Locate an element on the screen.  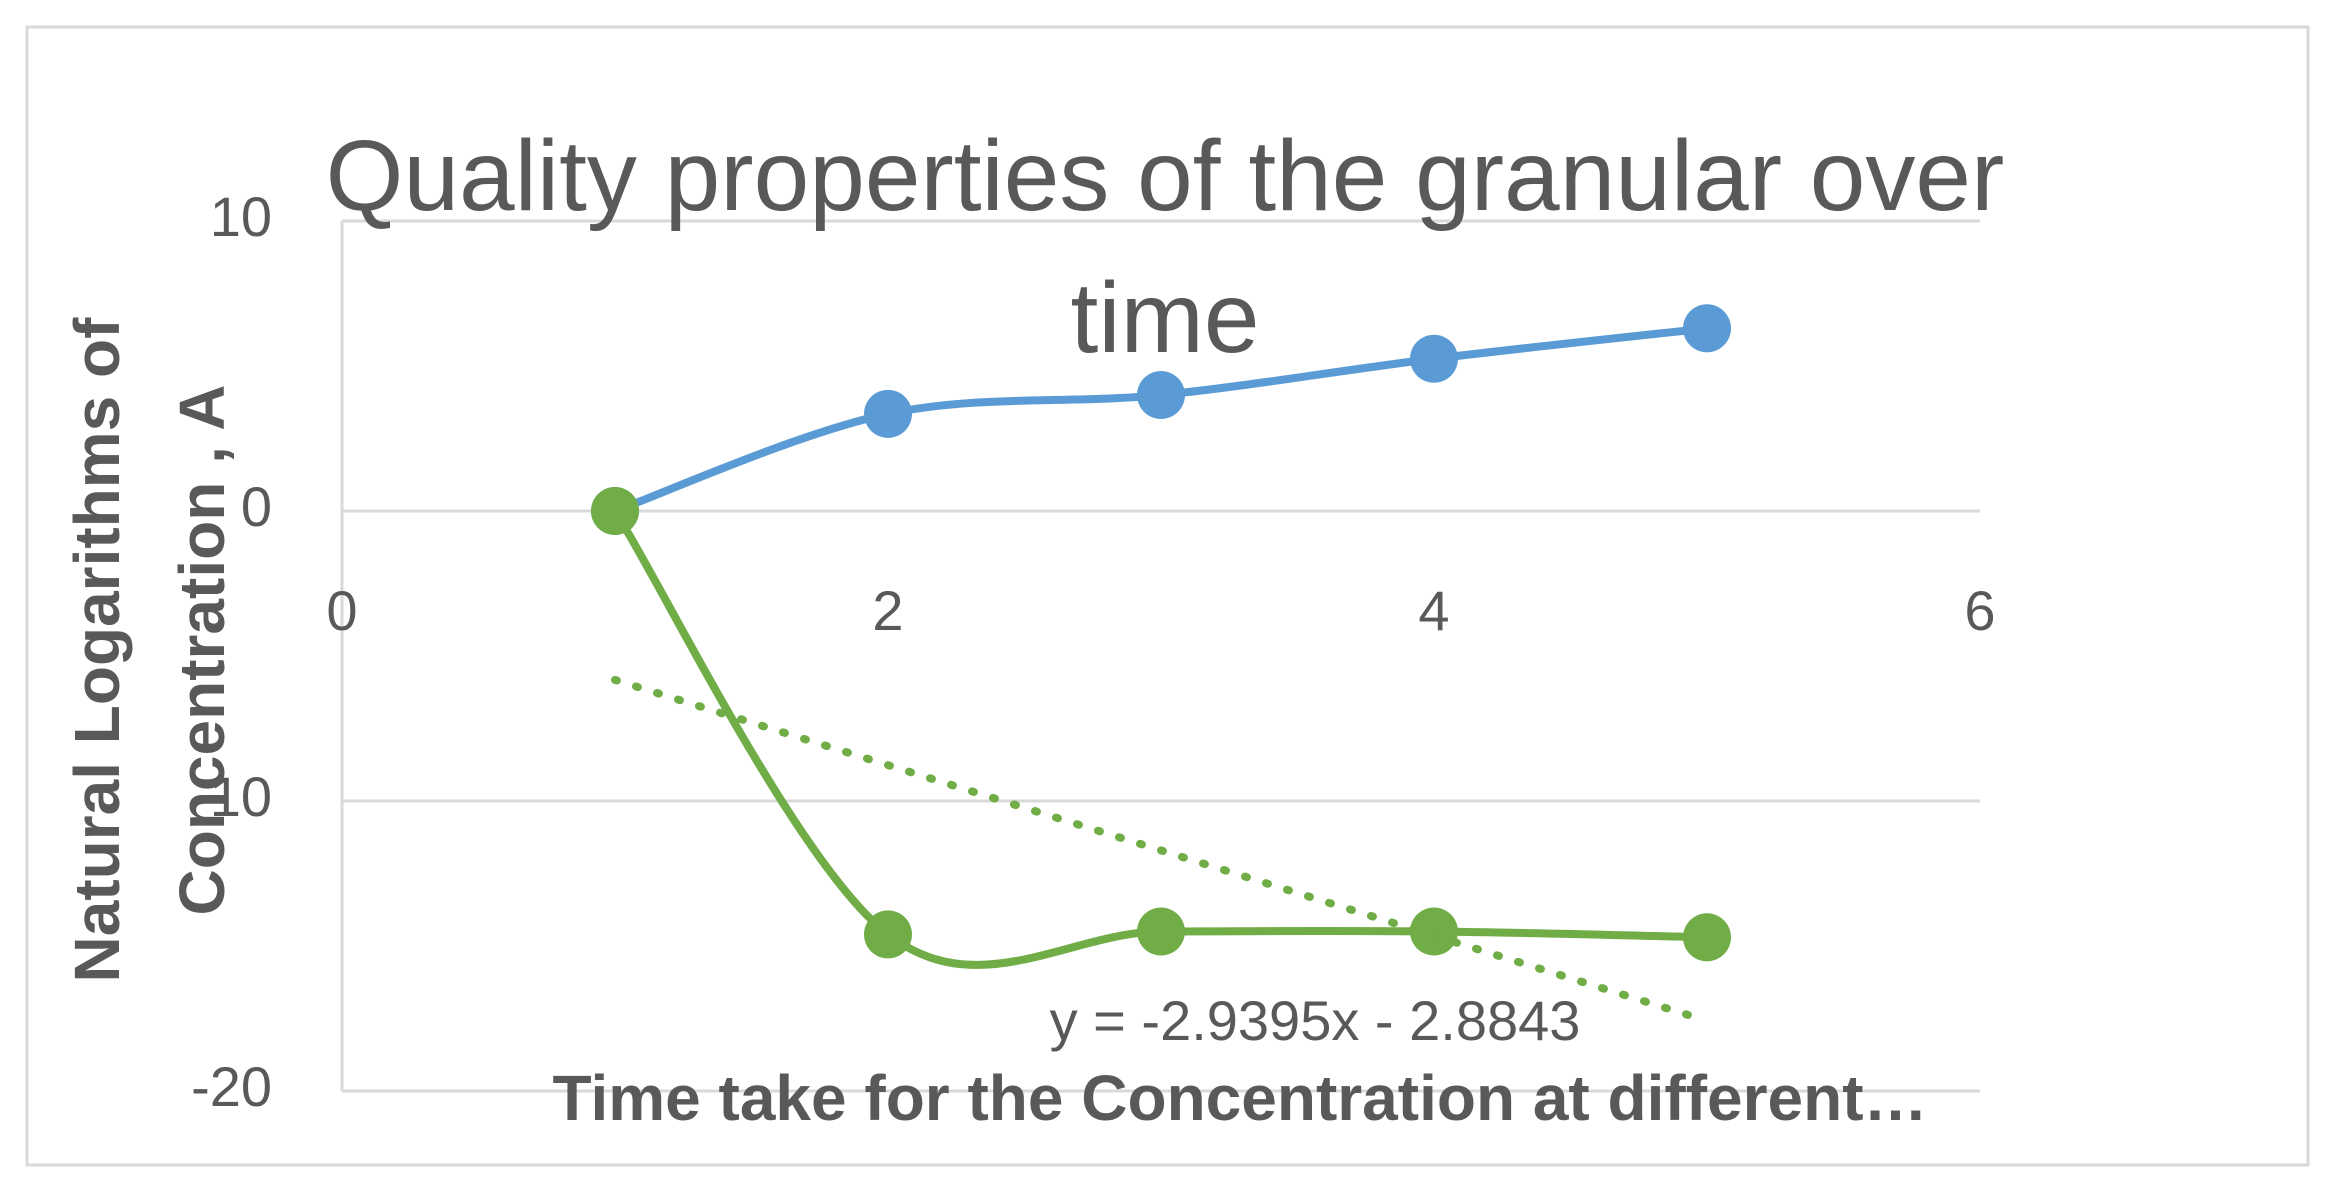
trendline-label: y = -2.9395x - 2.8843 is located at coordinates (1315, 1020).